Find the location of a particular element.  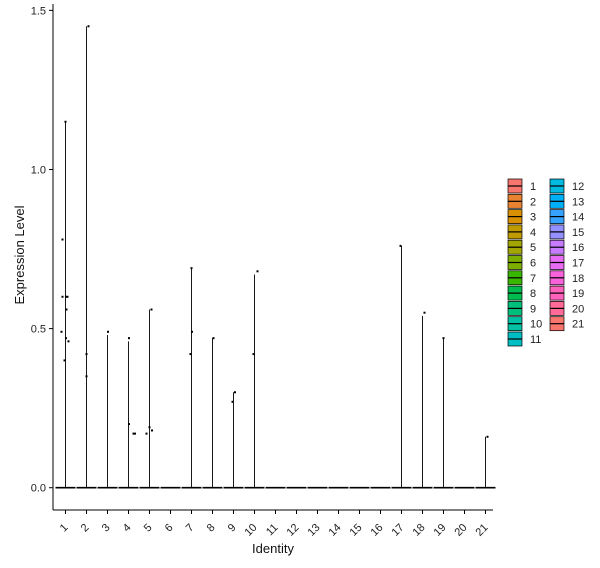

legend-item-9: 9 is located at coordinates (521, 308).